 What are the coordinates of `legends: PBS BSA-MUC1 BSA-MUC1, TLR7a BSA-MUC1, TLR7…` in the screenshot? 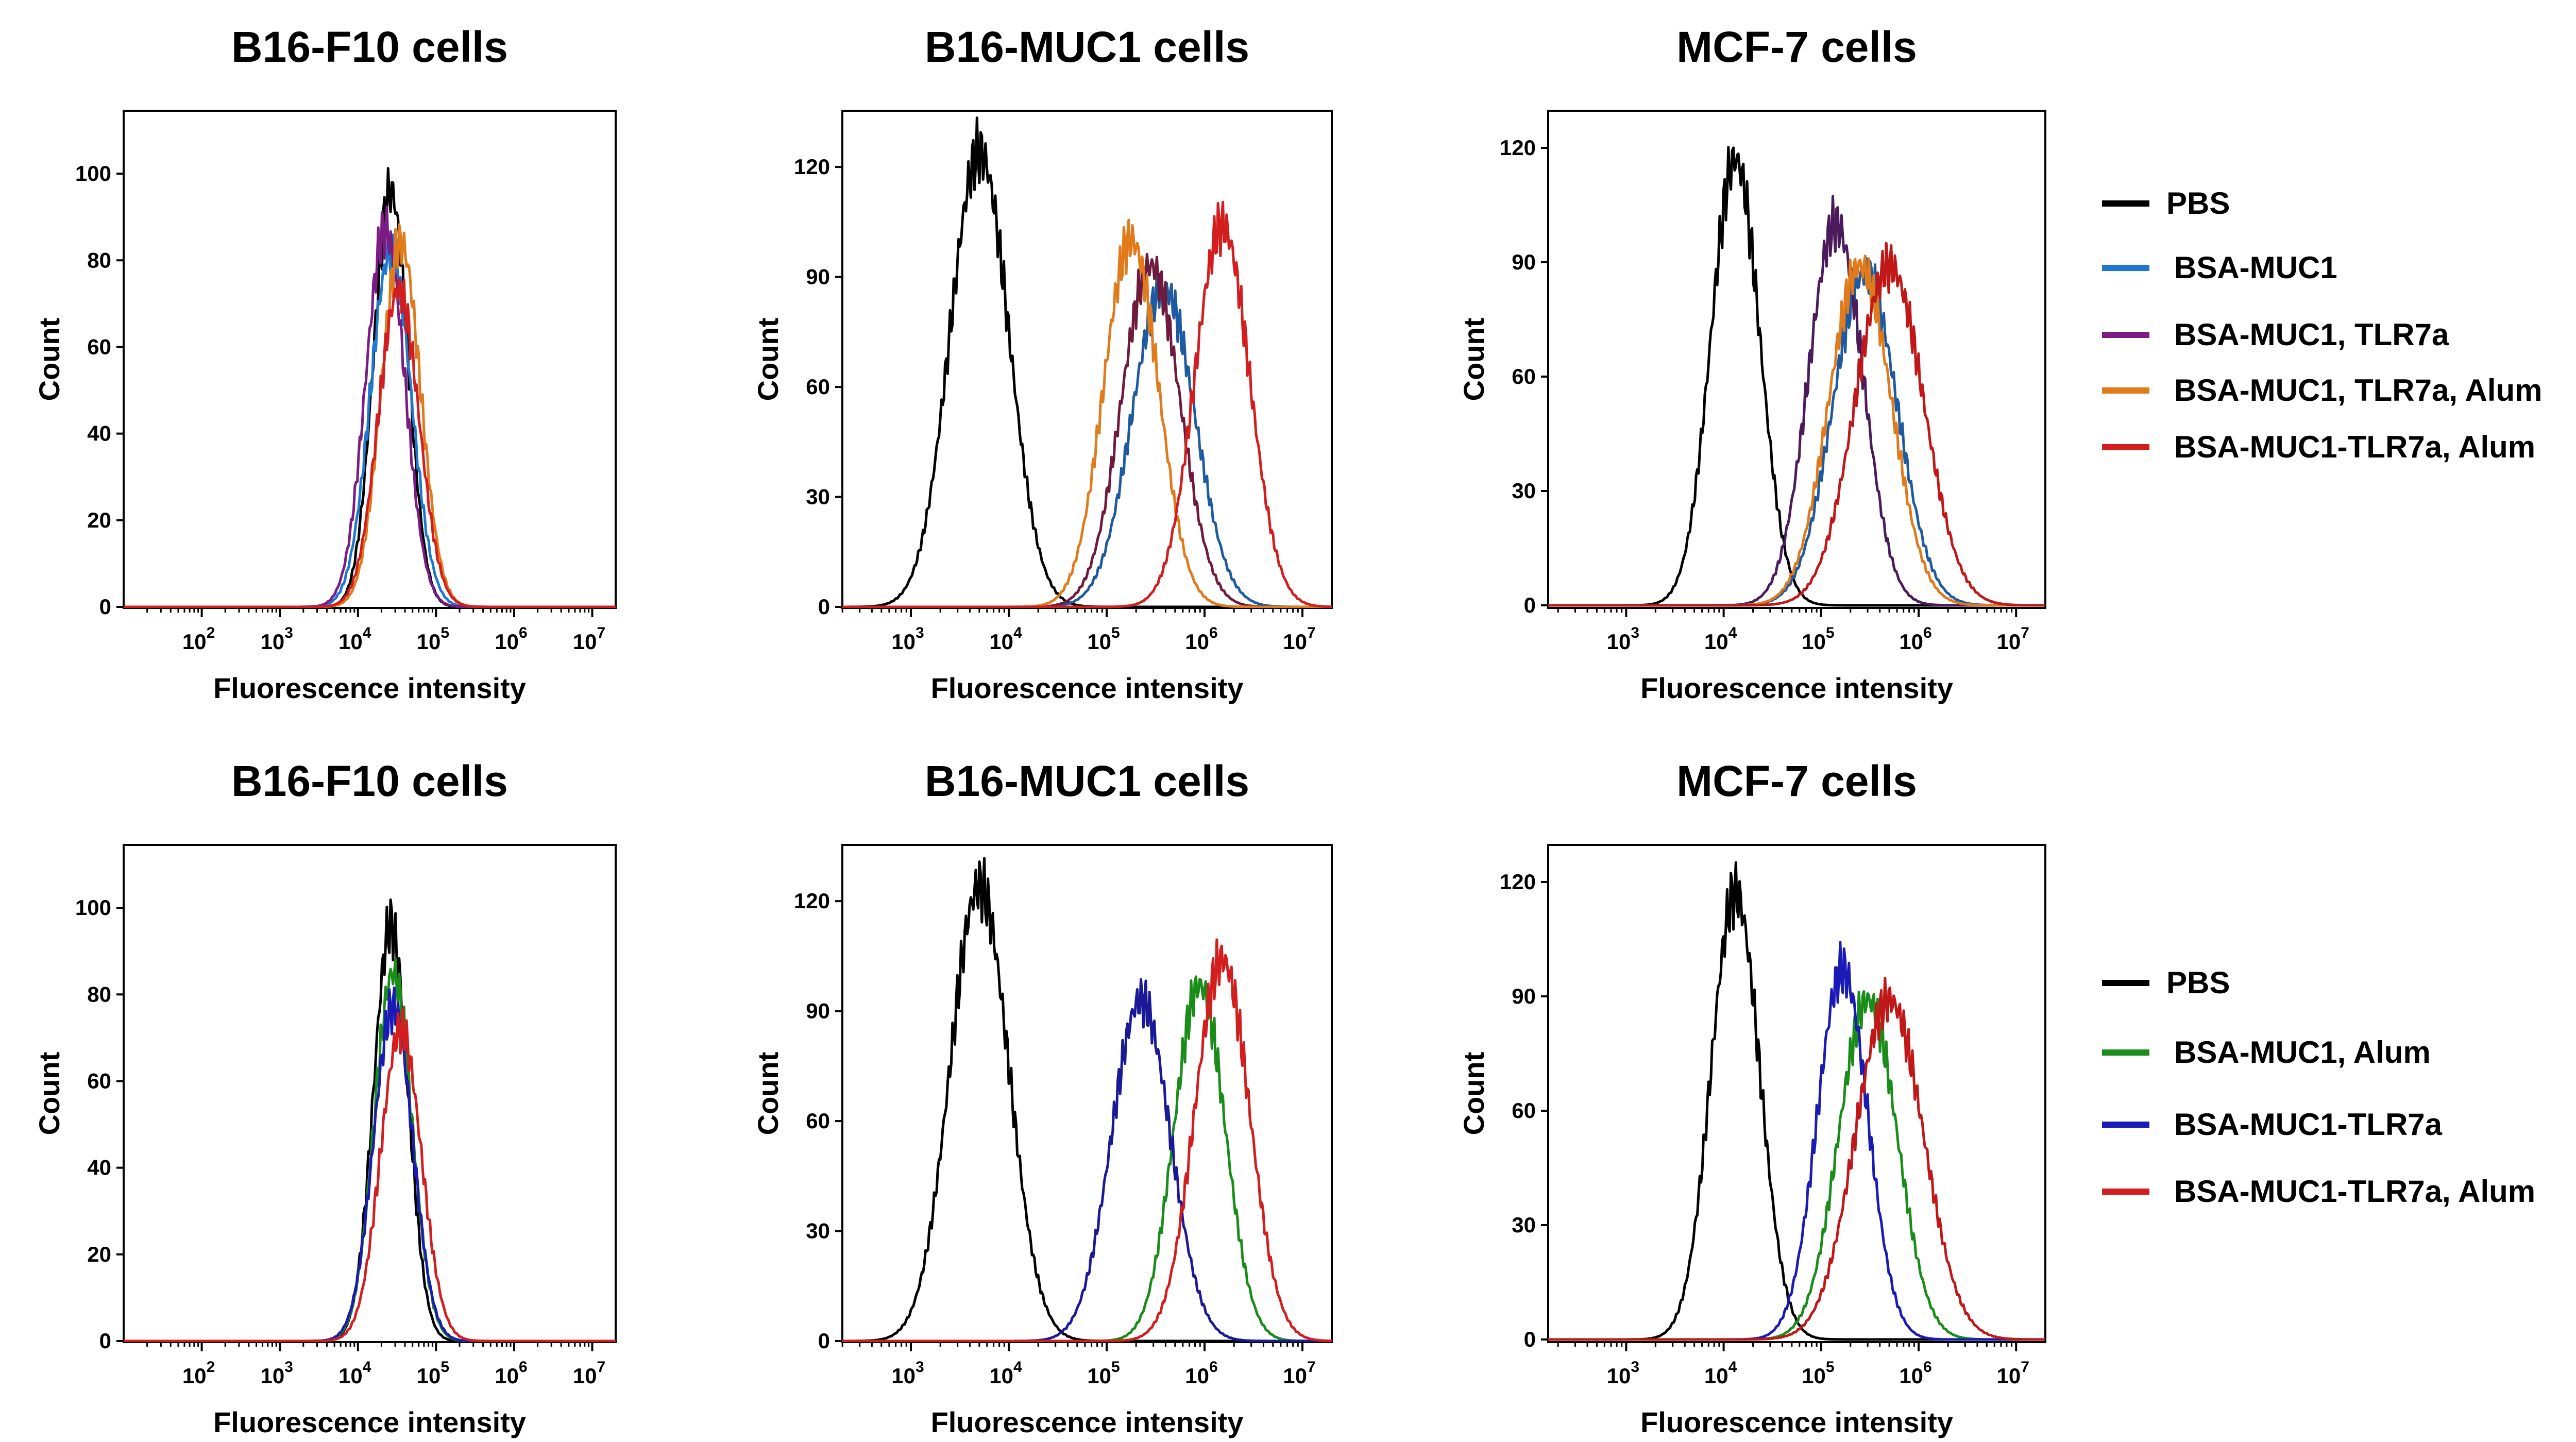 It's located at (2322, 697).